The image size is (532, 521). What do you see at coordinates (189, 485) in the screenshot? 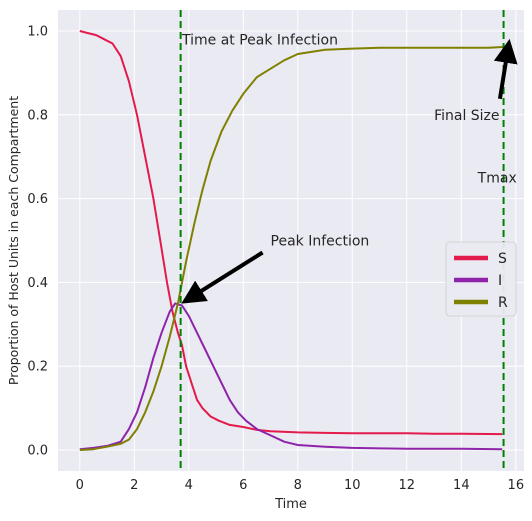
I see `x-tick-label: 4` at bounding box center [189, 485].